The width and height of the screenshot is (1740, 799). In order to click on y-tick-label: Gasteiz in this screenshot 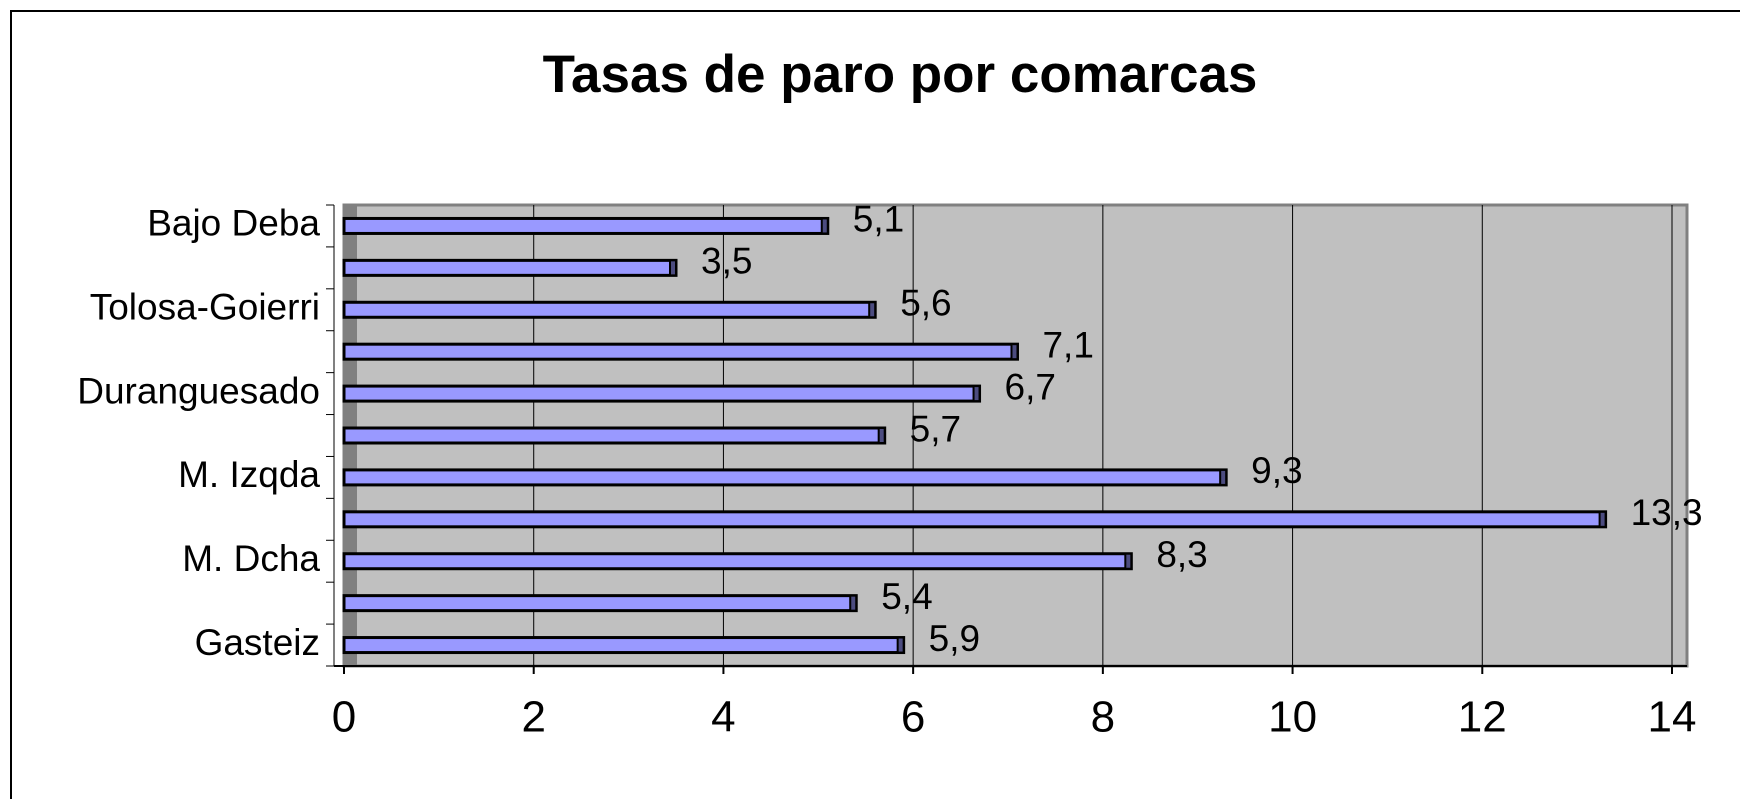, I will do `click(257, 642)`.